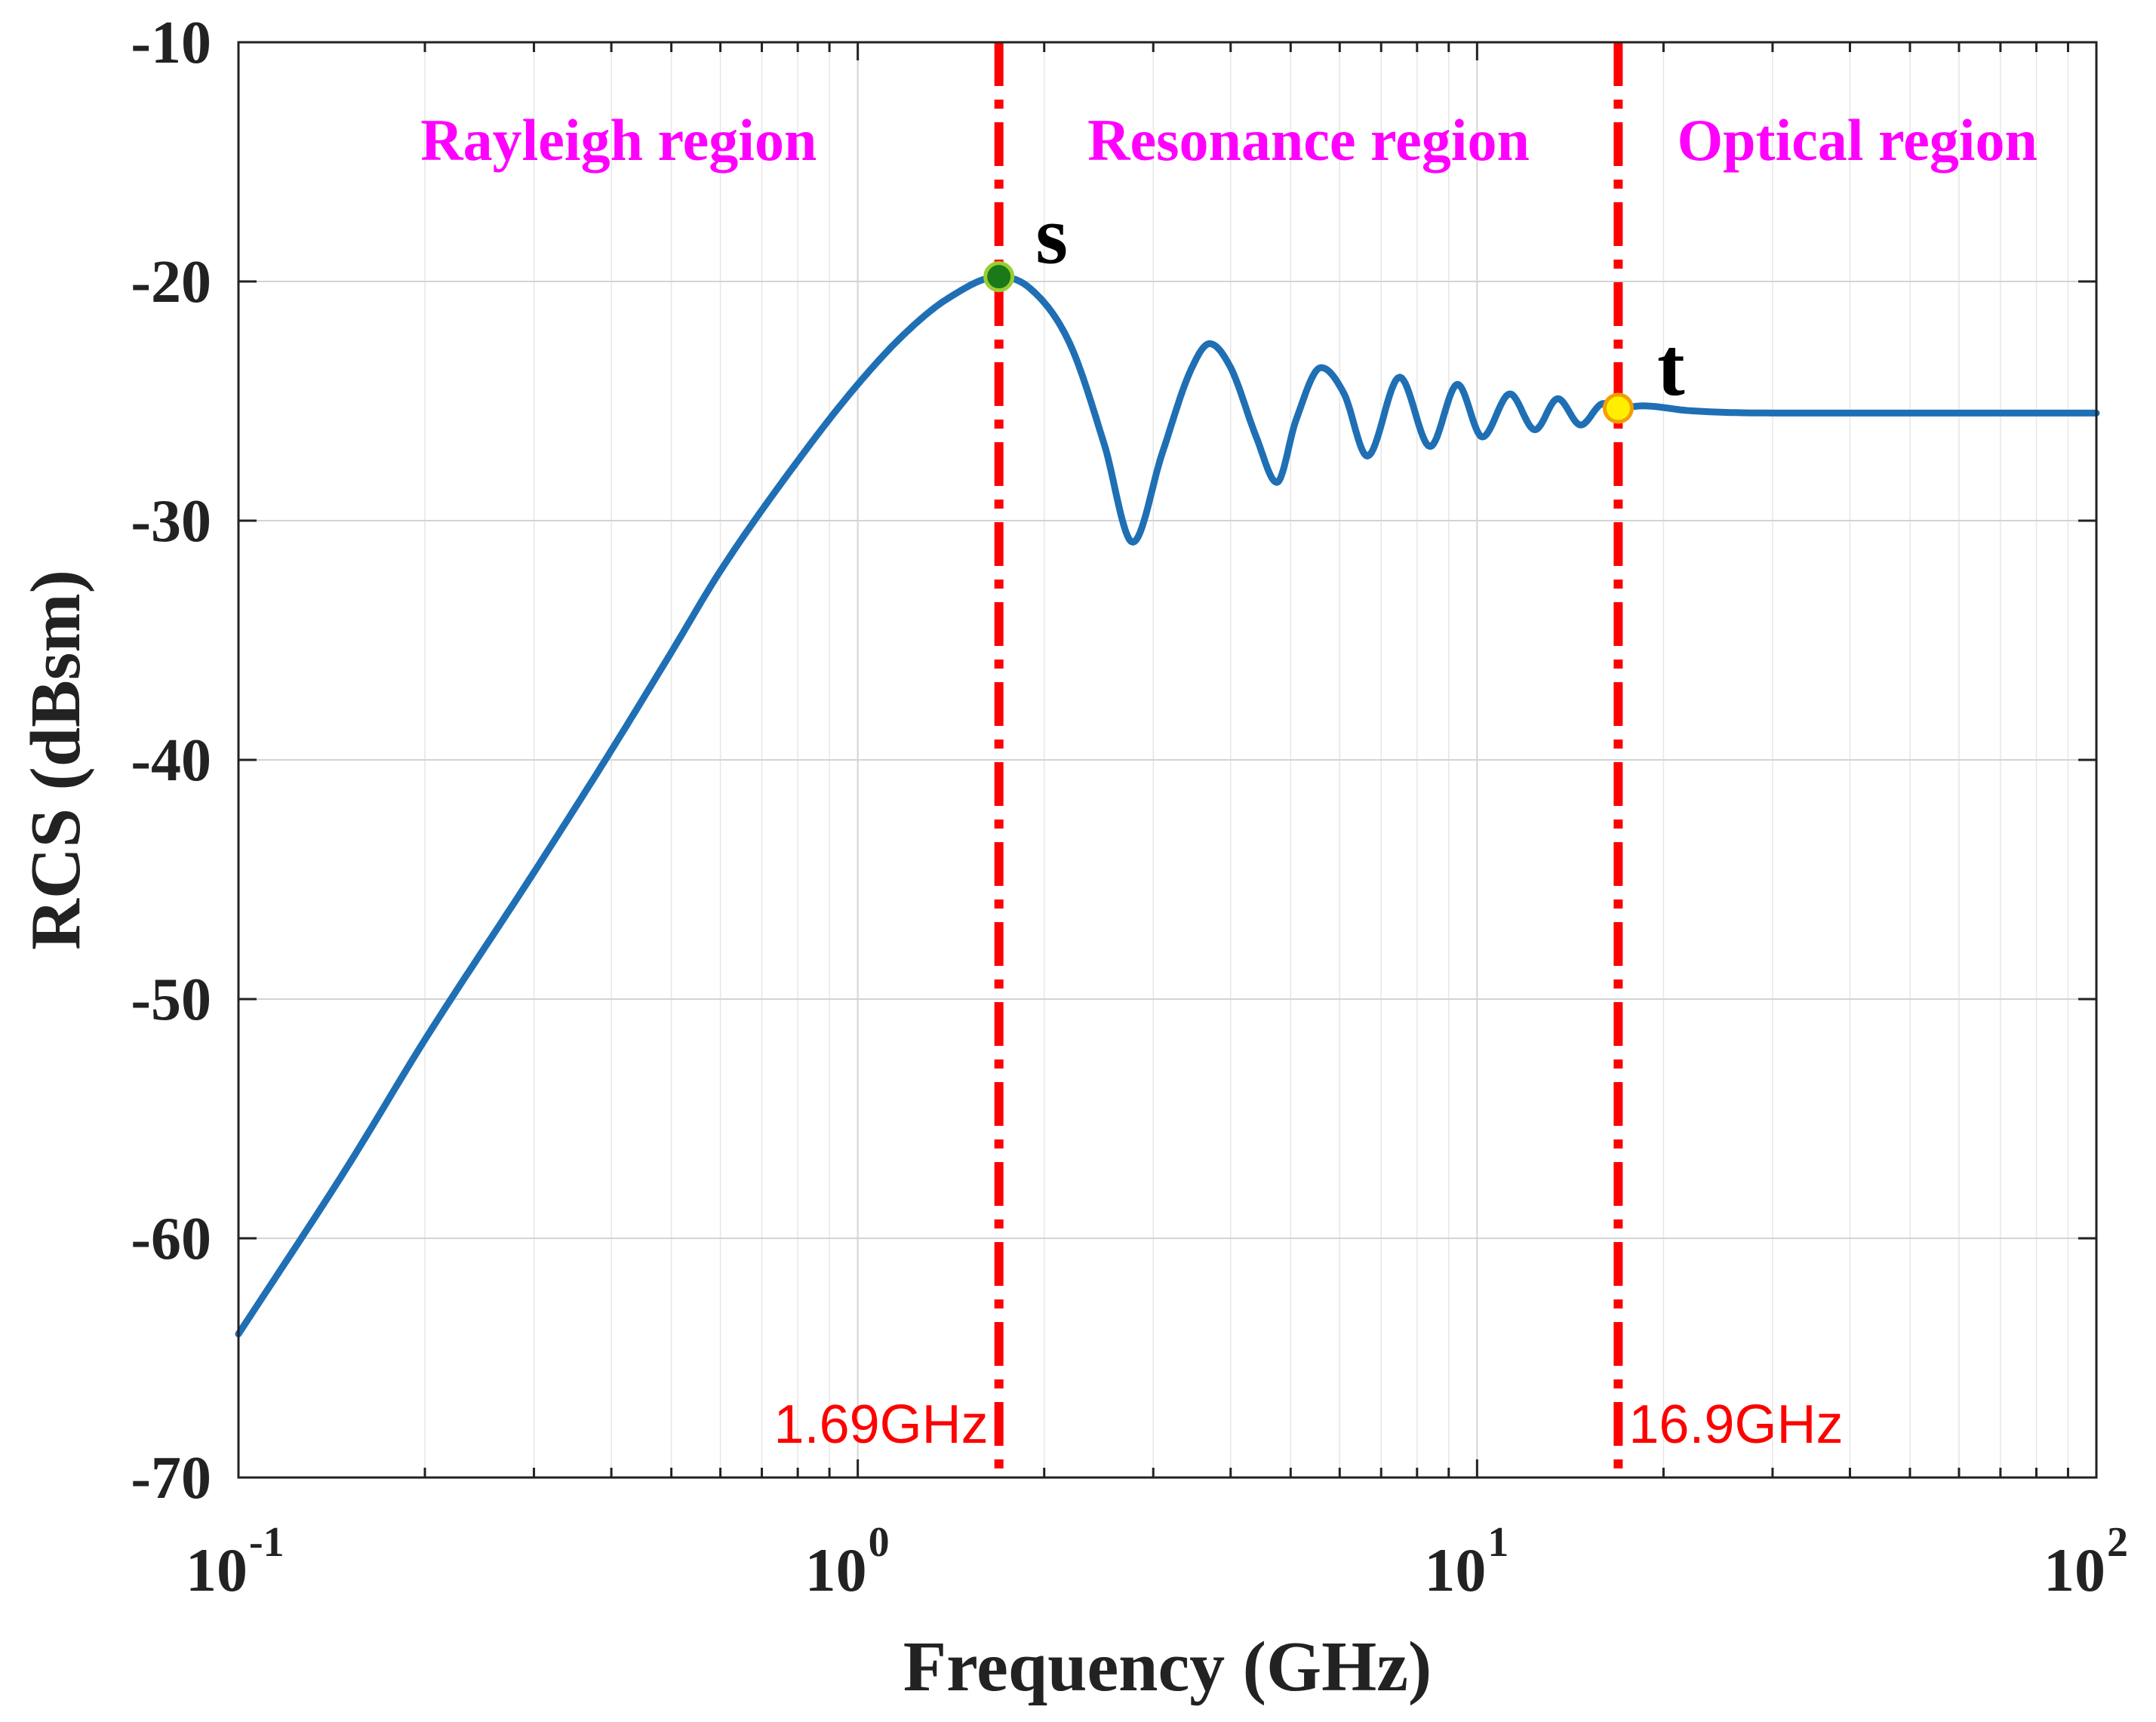 The height and width of the screenshot is (1722, 2156). Describe the element at coordinates (171, 1478) in the screenshot. I see `y-tick-label: -70` at that location.